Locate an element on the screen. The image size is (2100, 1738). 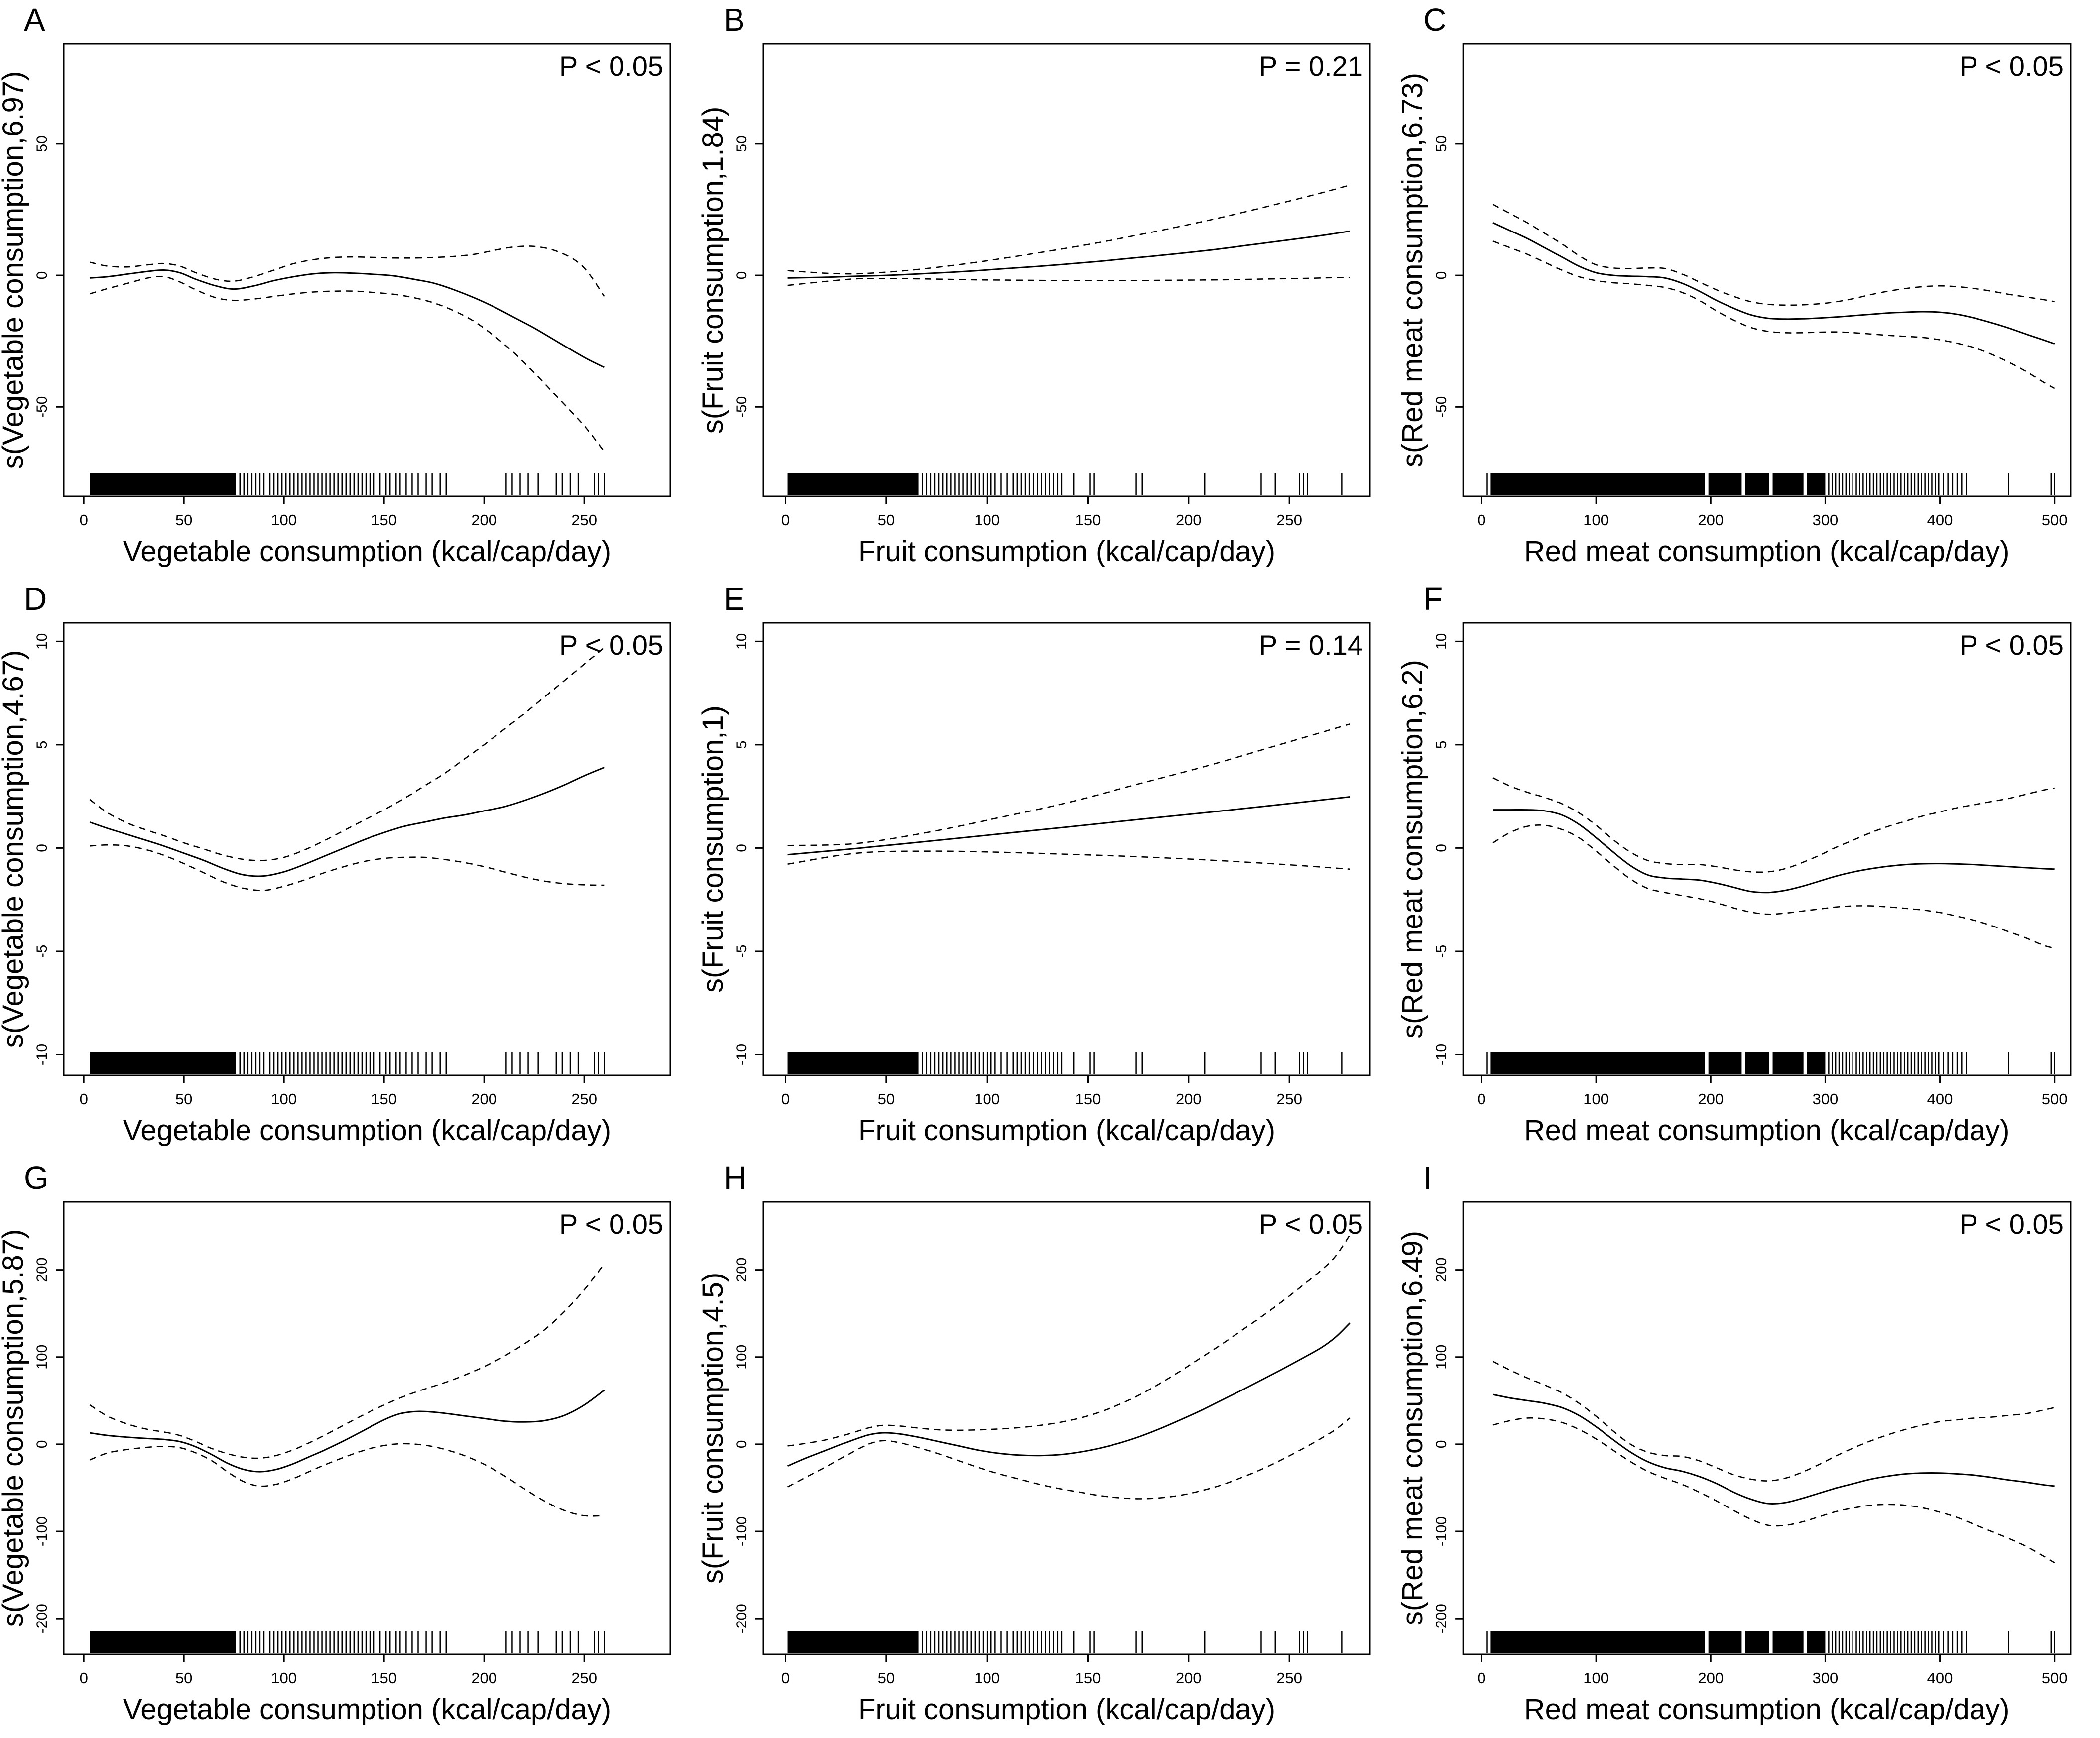
y-tick-label: -50 is located at coordinates (42, 407).